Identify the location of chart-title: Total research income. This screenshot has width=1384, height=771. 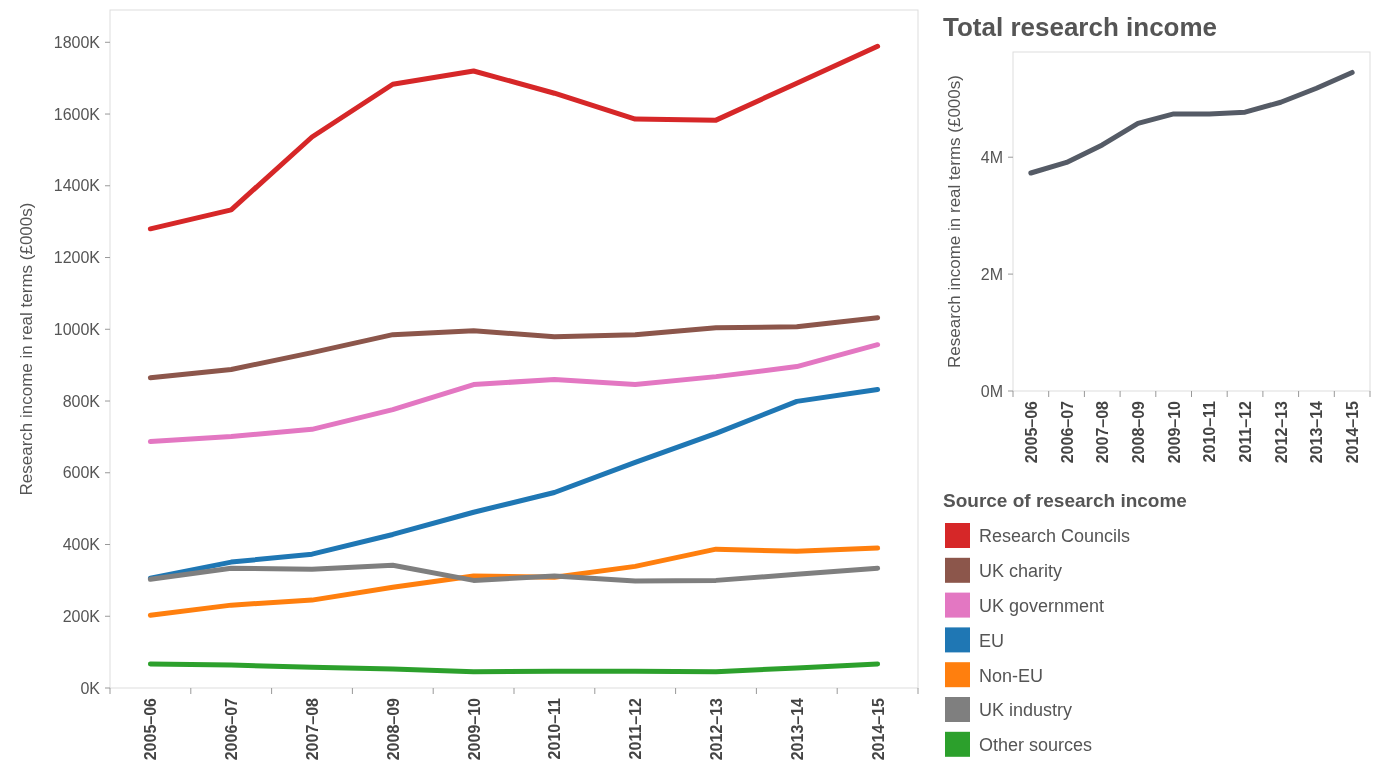
(1080, 27).